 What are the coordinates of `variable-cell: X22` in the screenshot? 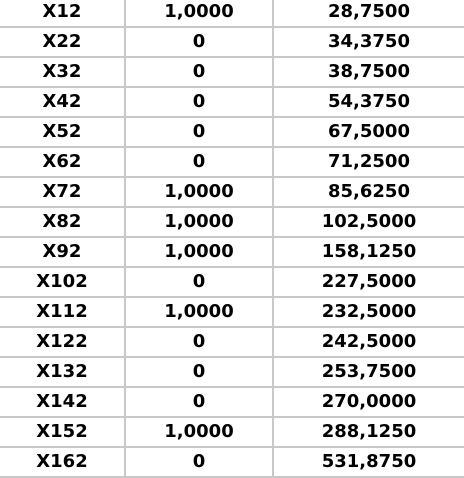 It's located at (63, 42).